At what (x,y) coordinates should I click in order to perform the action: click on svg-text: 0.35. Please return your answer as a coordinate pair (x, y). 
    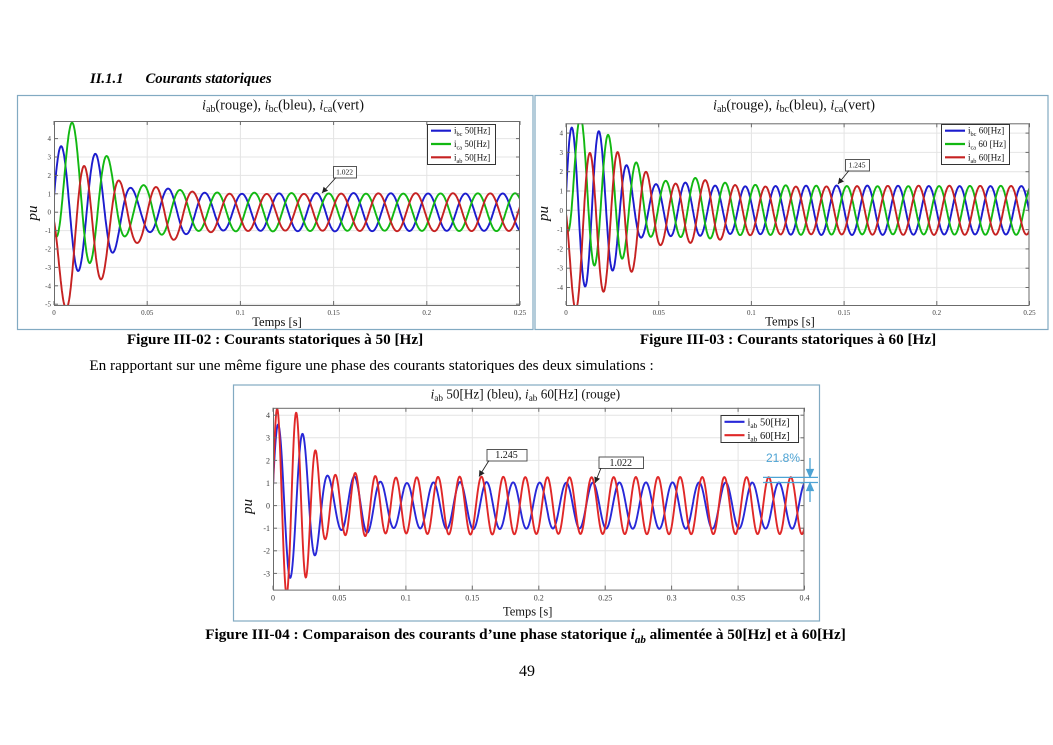
    Looking at the image, I should click on (738, 598).